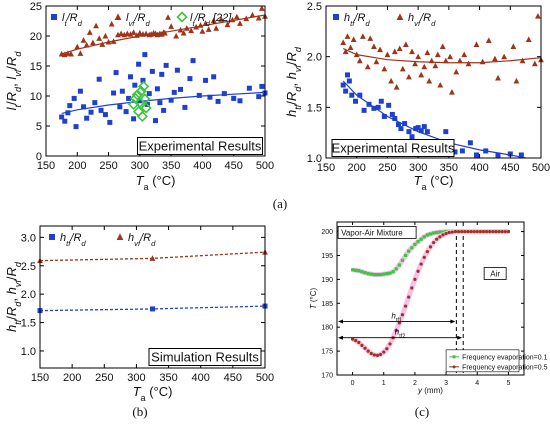 This screenshot has height=424, width=550. Describe the element at coordinates (280, 203) in the screenshot. I see `panel-label-a: (a)` at that location.